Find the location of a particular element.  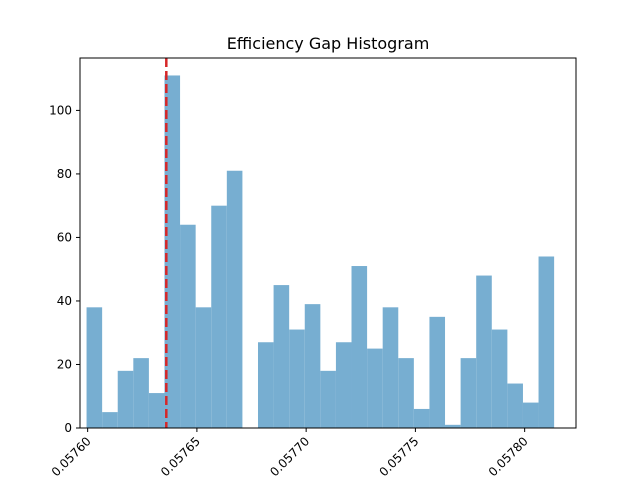

y-tick-label: 40 is located at coordinates (64, 301).